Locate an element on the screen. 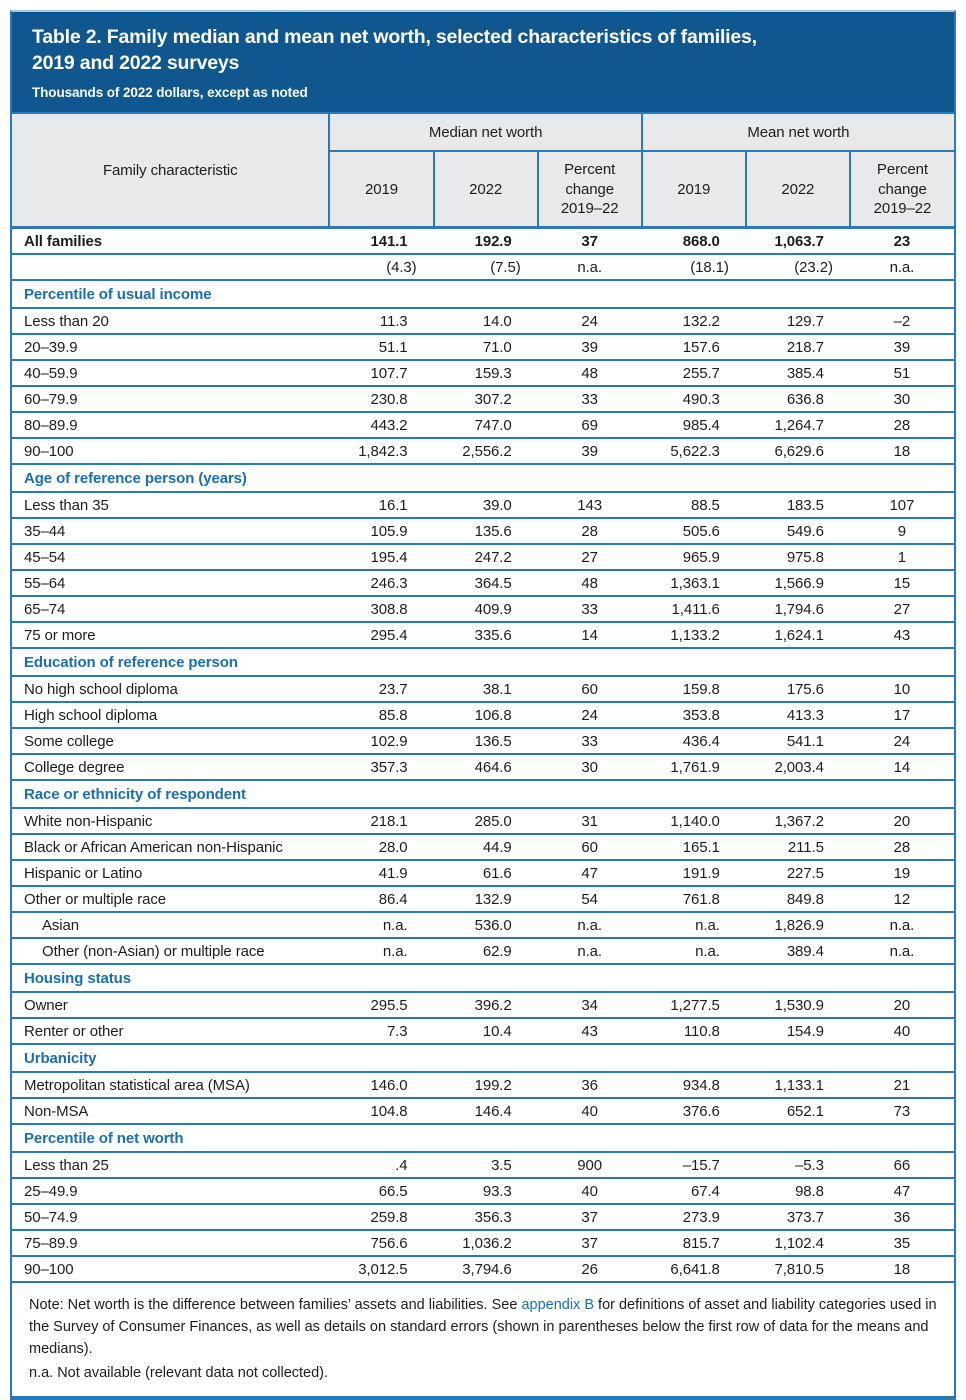  value-cell: 761.8 is located at coordinates (701, 899).